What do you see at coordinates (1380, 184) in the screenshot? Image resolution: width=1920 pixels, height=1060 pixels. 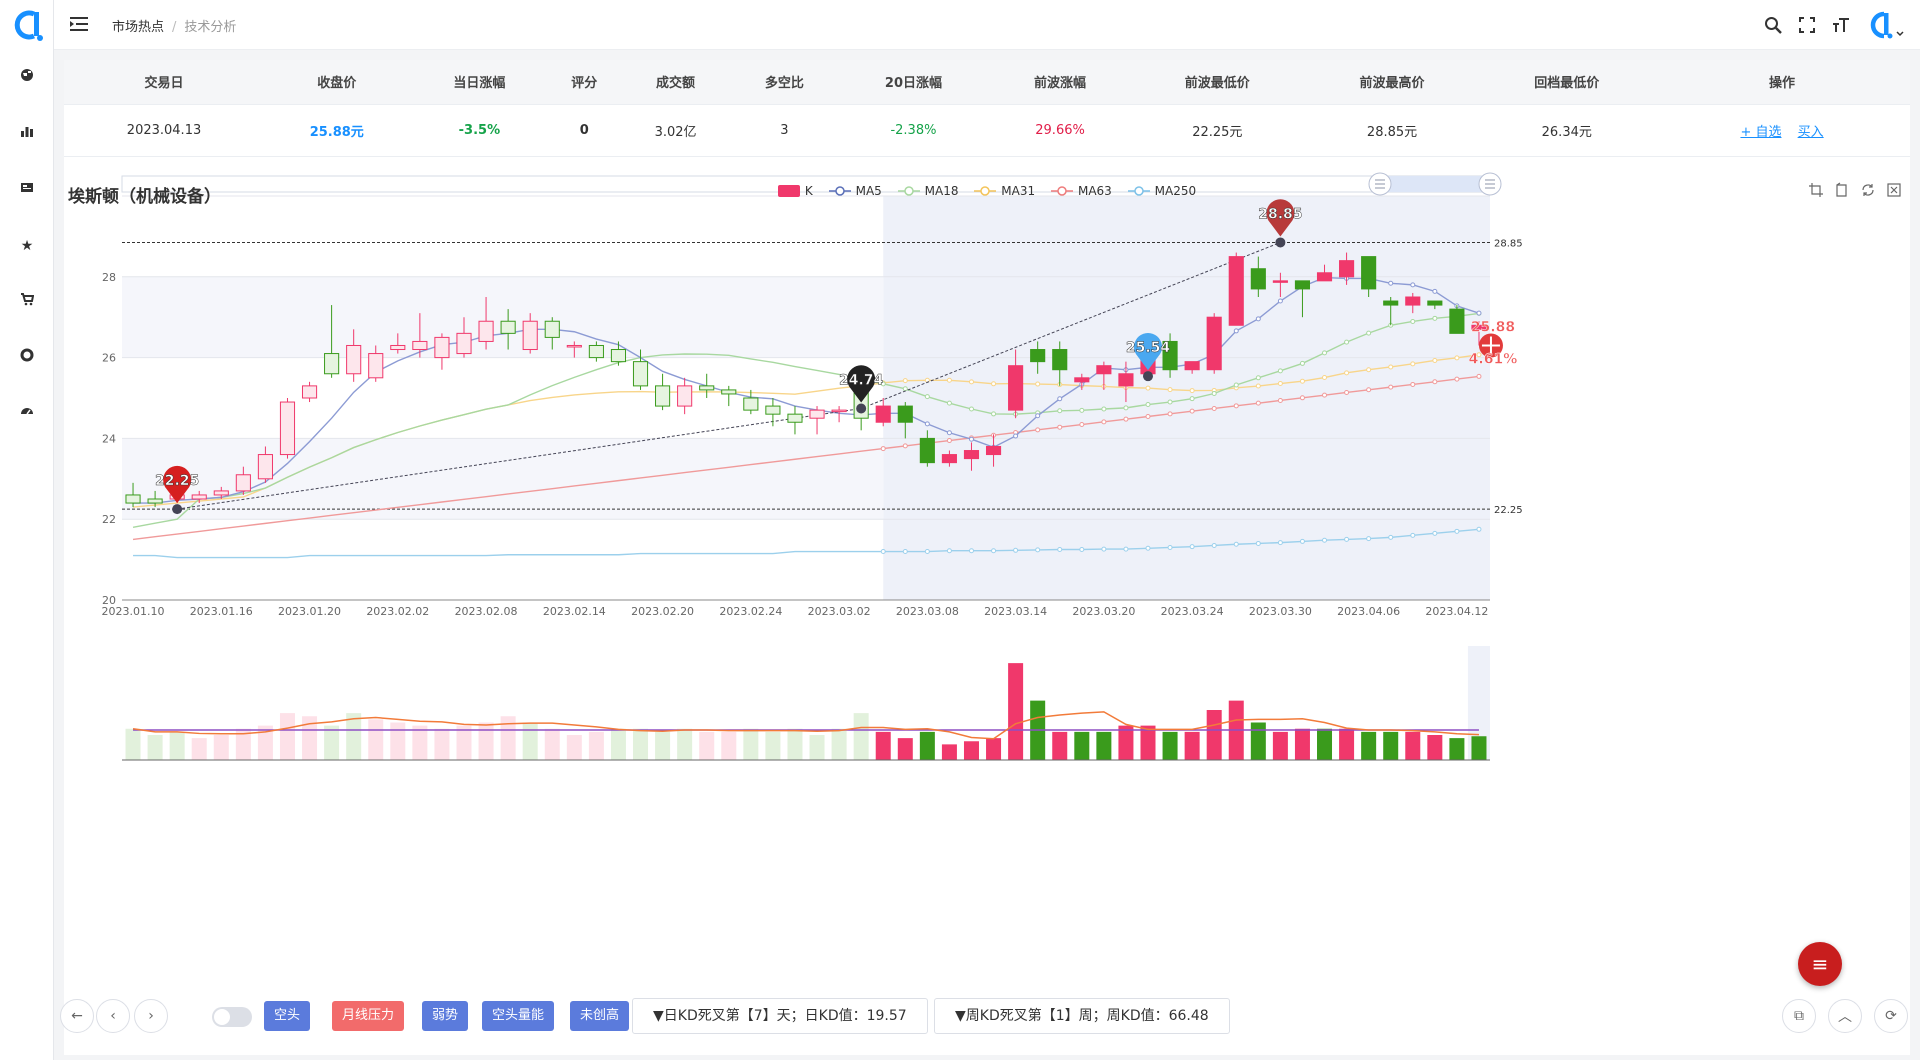 I see `zoom-handle-grip` at bounding box center [1380, 184].